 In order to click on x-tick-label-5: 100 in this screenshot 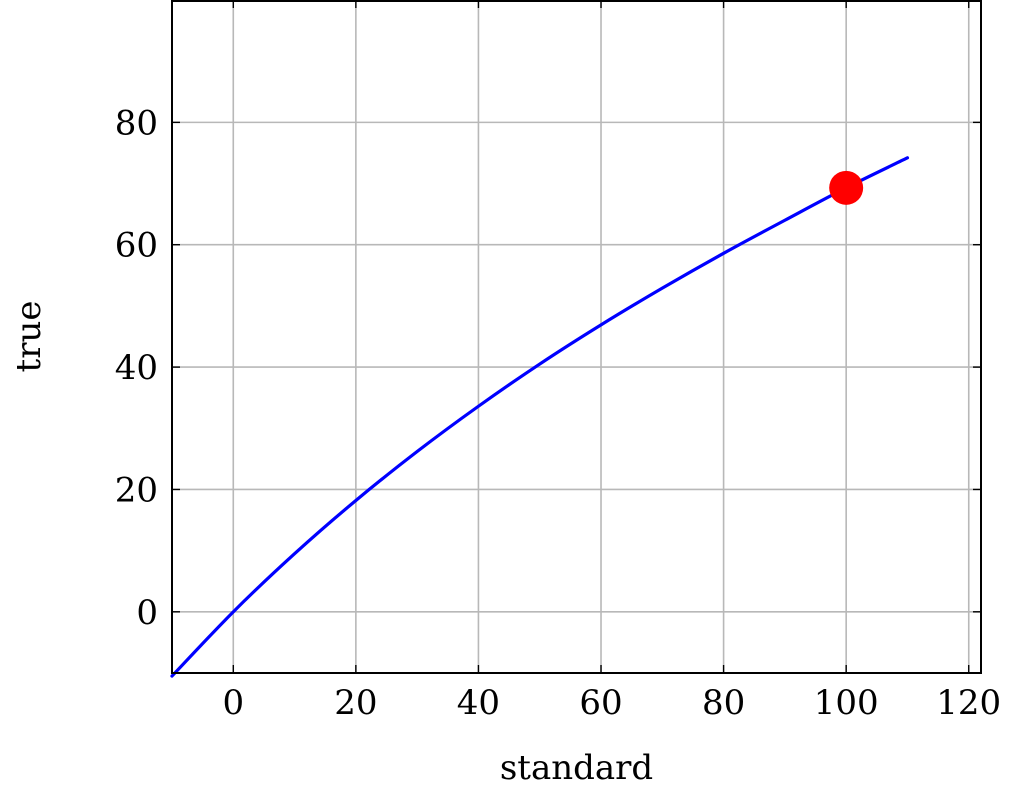, I will do `click(846, 703)`.